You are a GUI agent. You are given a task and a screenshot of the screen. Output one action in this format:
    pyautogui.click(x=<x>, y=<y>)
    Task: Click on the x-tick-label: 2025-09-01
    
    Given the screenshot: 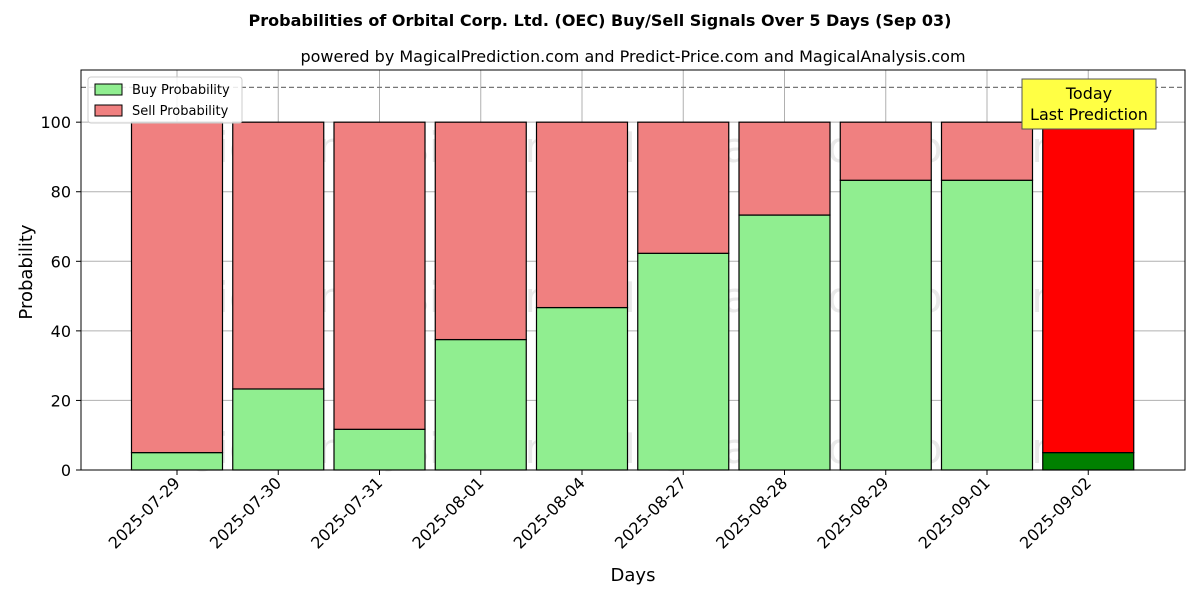 What is the action you would take?
    pyautogui.click(x=954, y=512)
    